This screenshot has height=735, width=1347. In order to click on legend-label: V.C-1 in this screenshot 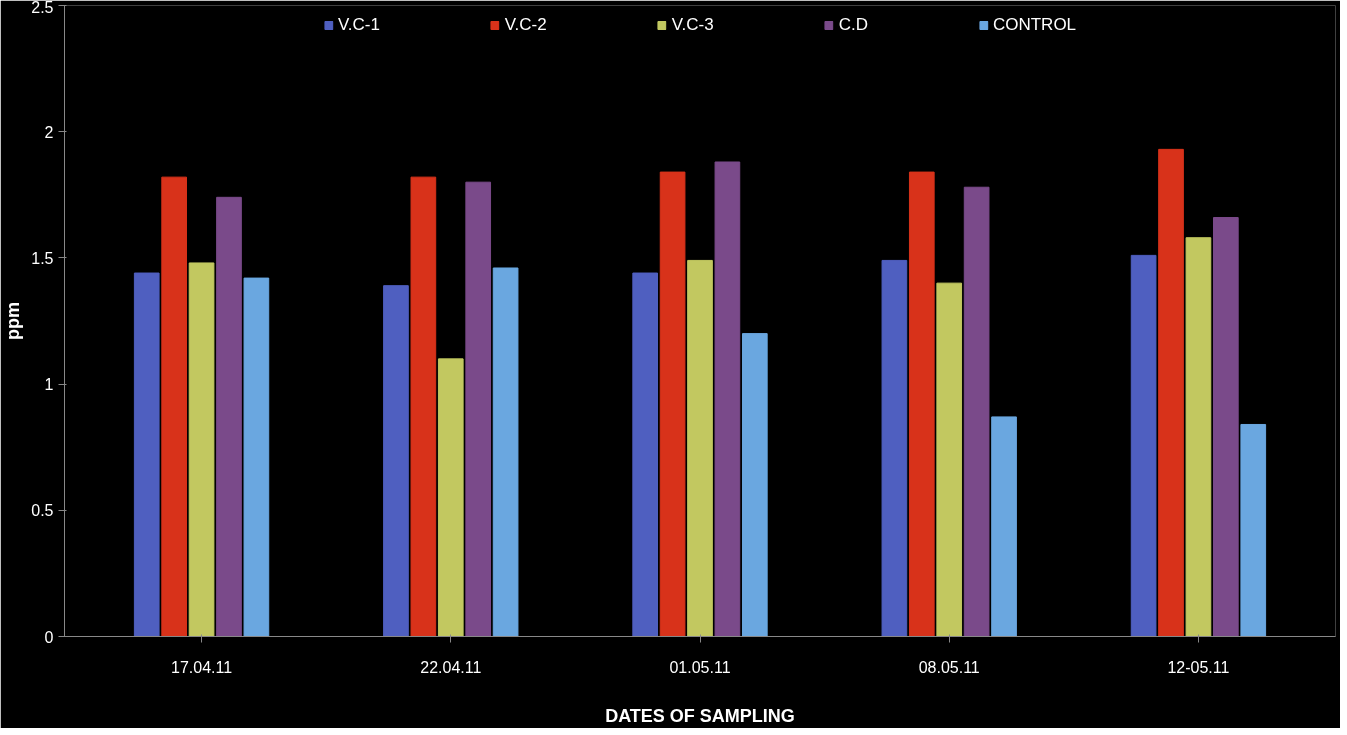, I will do `click(358, 25)`.